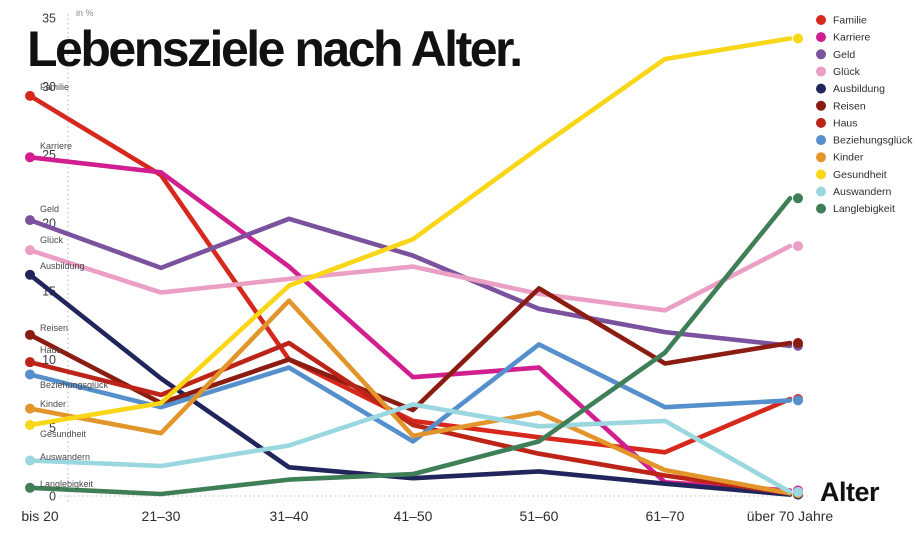 The width and height of the screenshot is (915, 533). I want to click on legend-label: Kinder, so click(848, 158).